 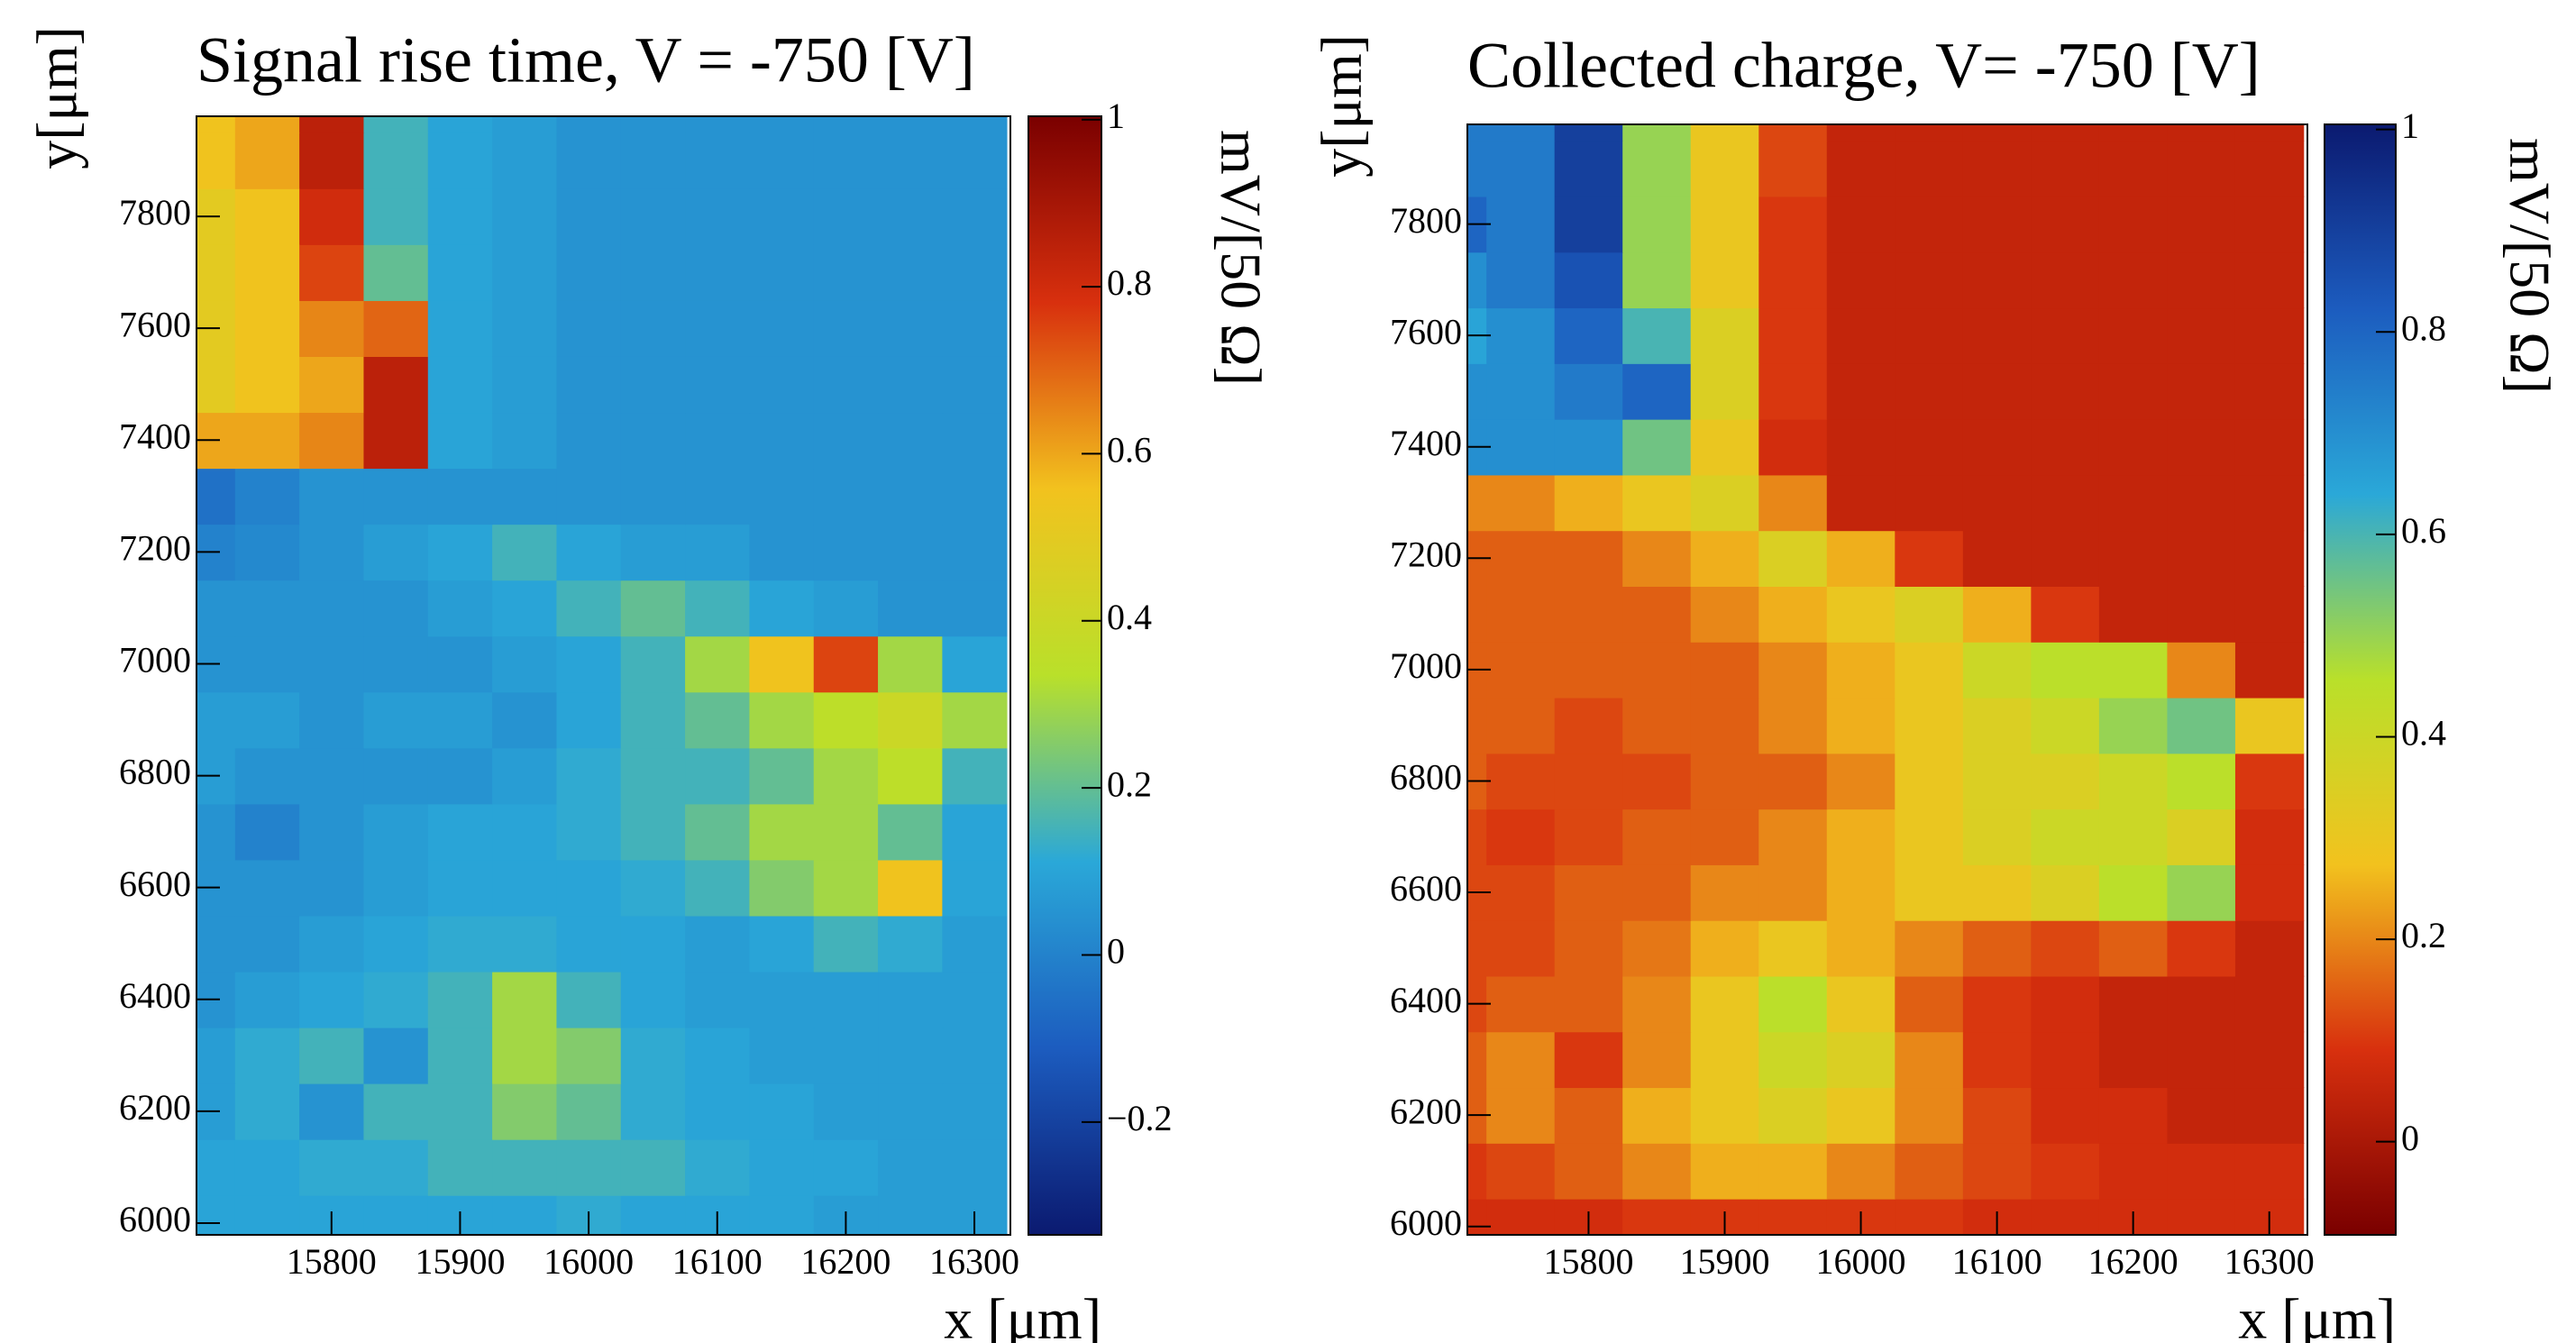 What do you see at coordinates (1065, 675) in the screenshot?
I see `colorbar` at bounding box center [1065, 675].